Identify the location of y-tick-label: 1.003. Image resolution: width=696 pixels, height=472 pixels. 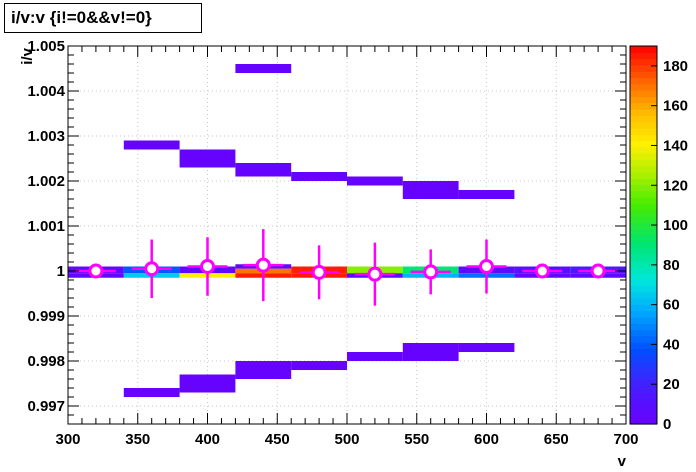
(46, 136).